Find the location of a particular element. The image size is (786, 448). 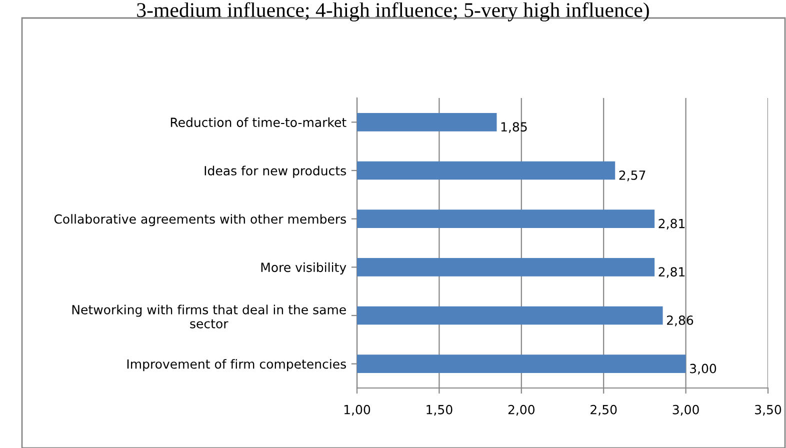

data-label: 2,57 is located at coordinates (632, 176).